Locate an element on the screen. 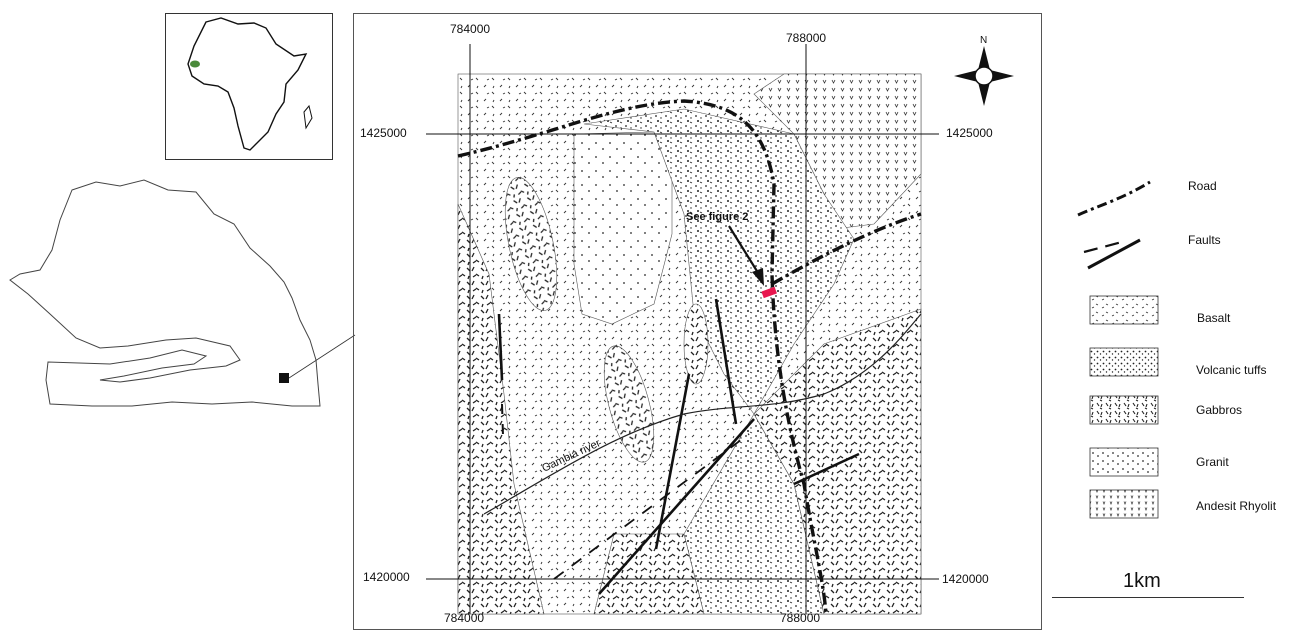 The height and width of the screenshot is (634, 1291). legend-volcanic-tuffs-label: Volcanic tuffs is located at coordinates (1231, 370).